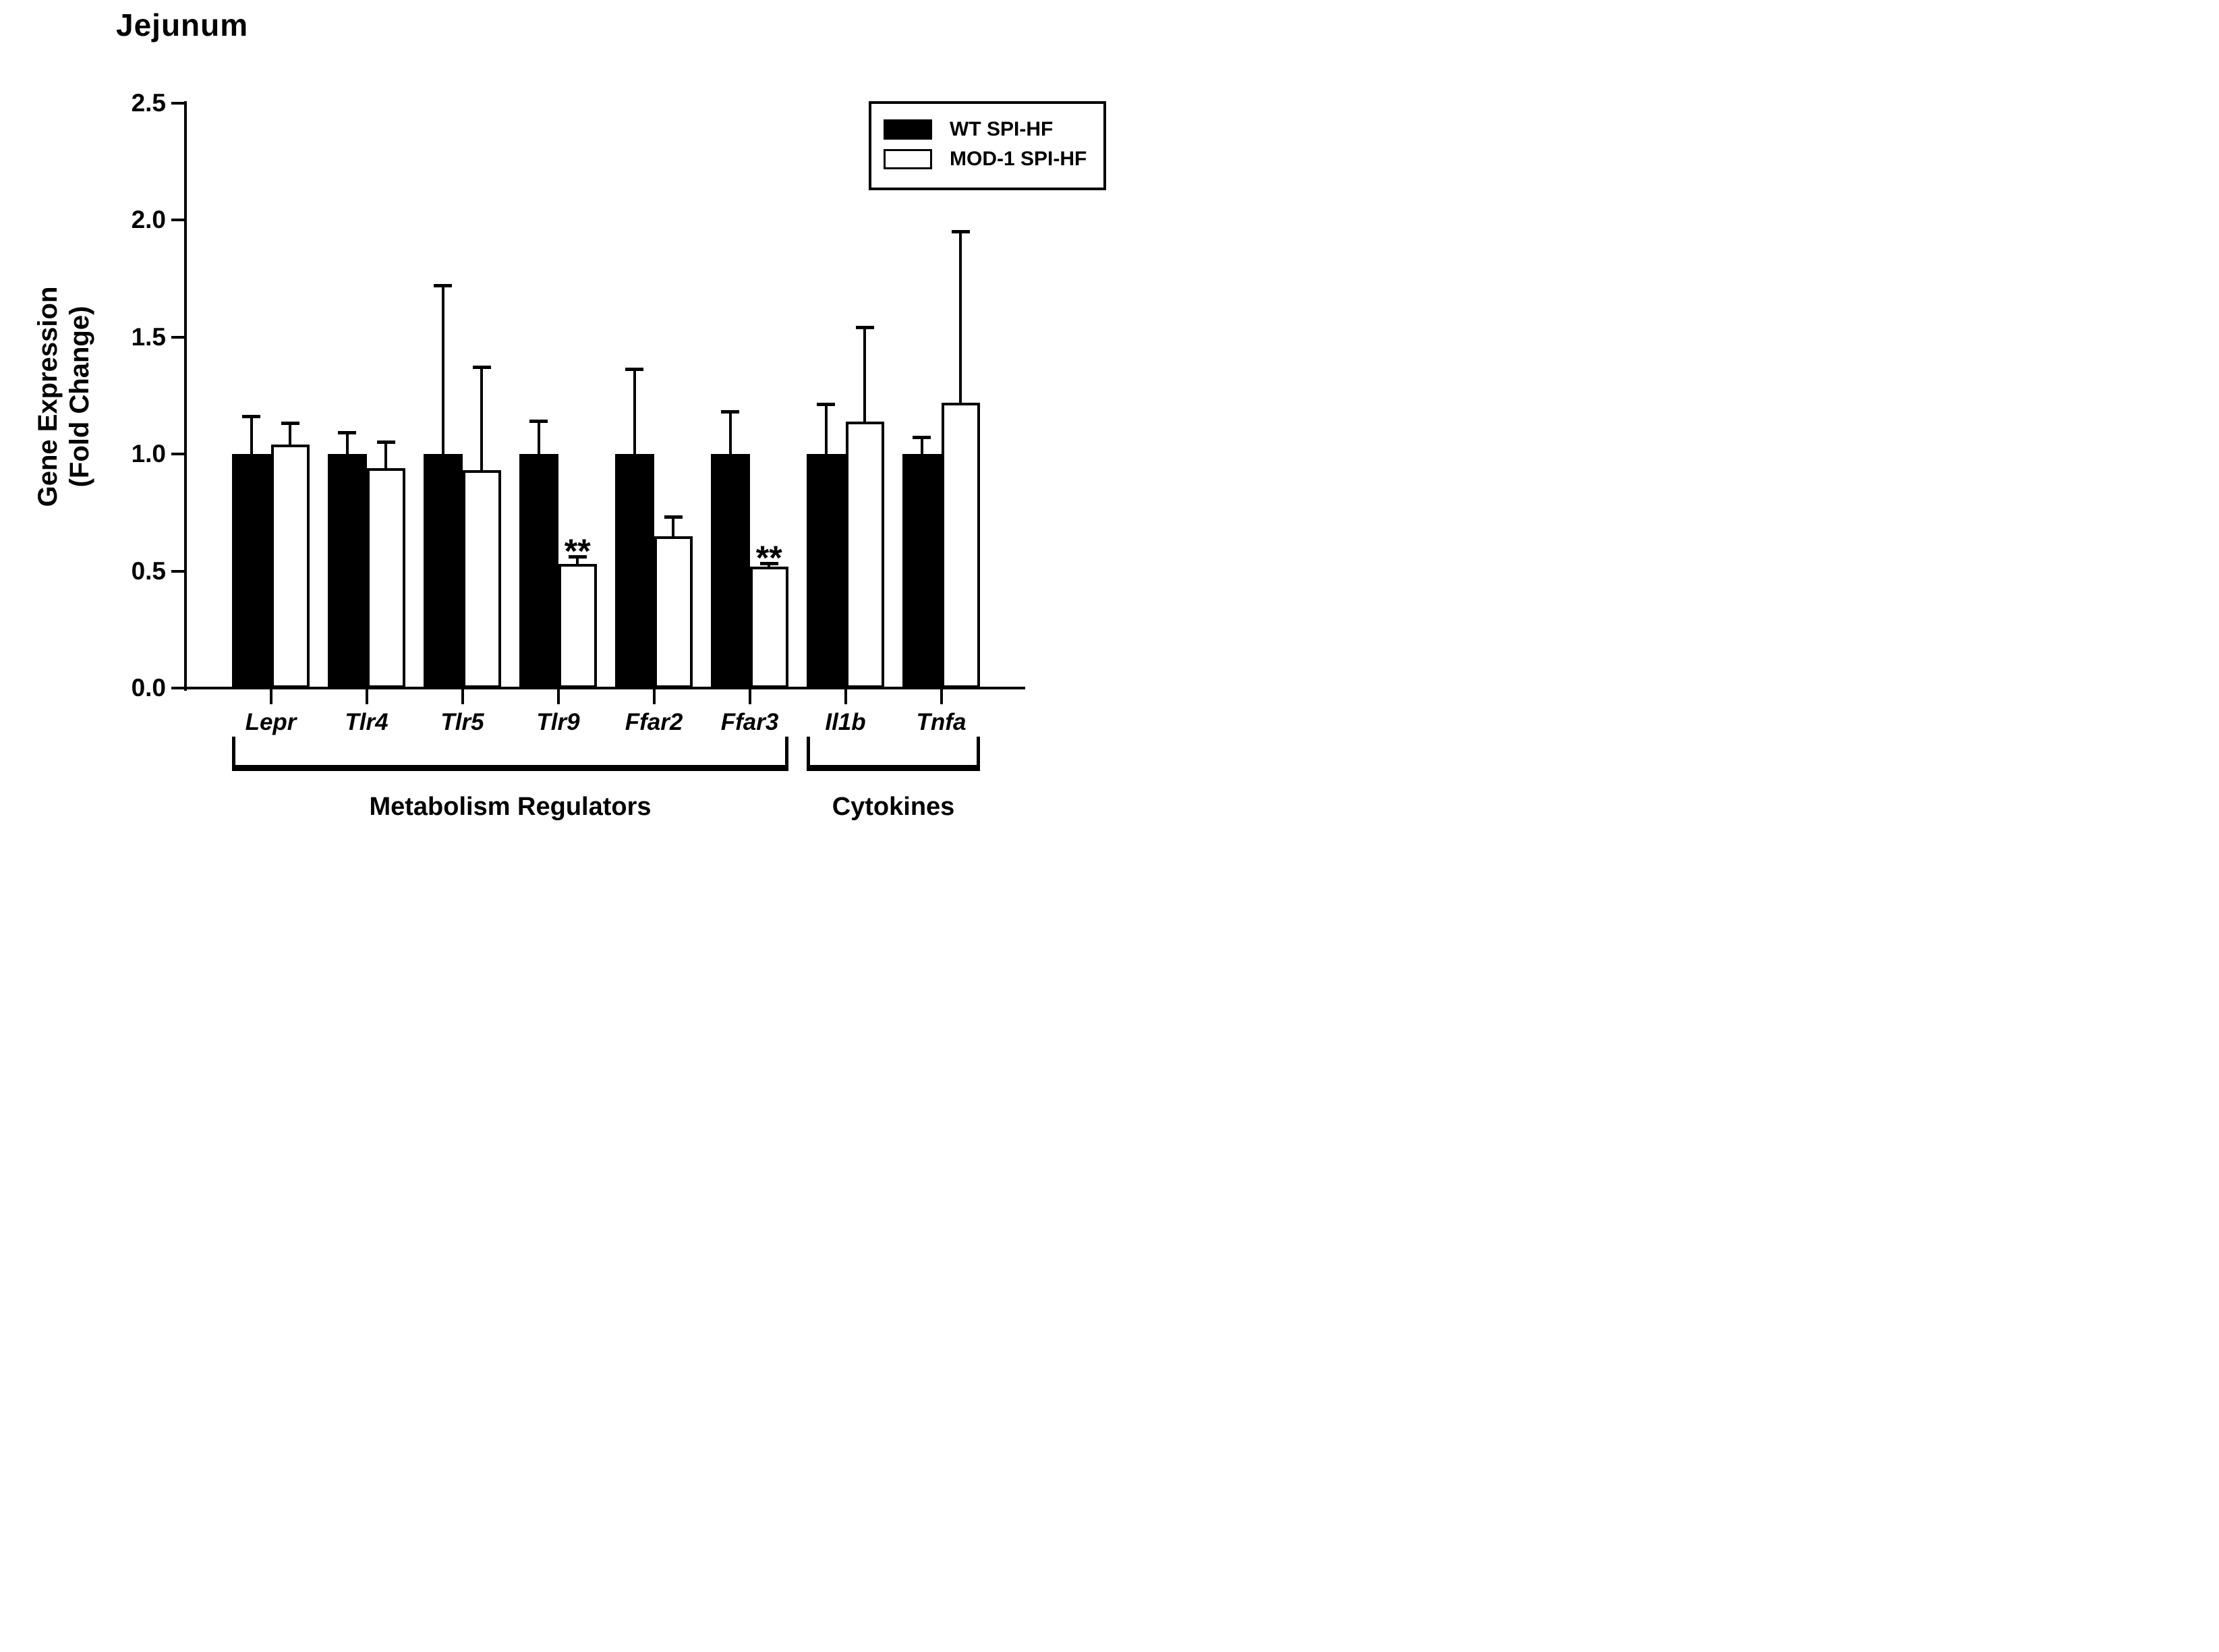  What do you see at coordinates (786, 754) in the screenshot?
I see `bracket-metabolism-regulators-end-right` at bounding box center [786, 754].